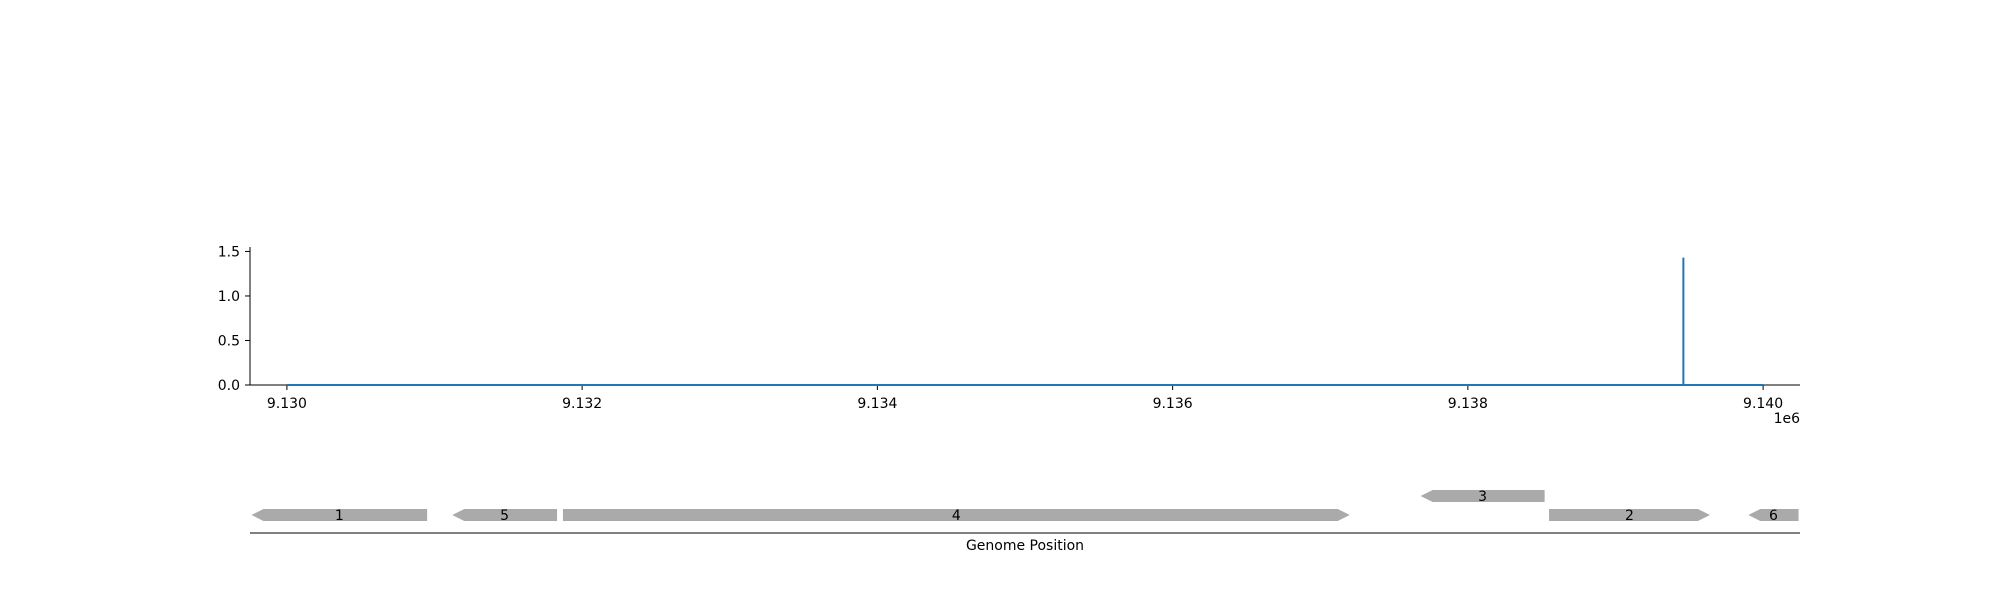  Describe the element at coordinates (877, 404) in the screenshot. I see `x-tick-label: 9.134` at that location.